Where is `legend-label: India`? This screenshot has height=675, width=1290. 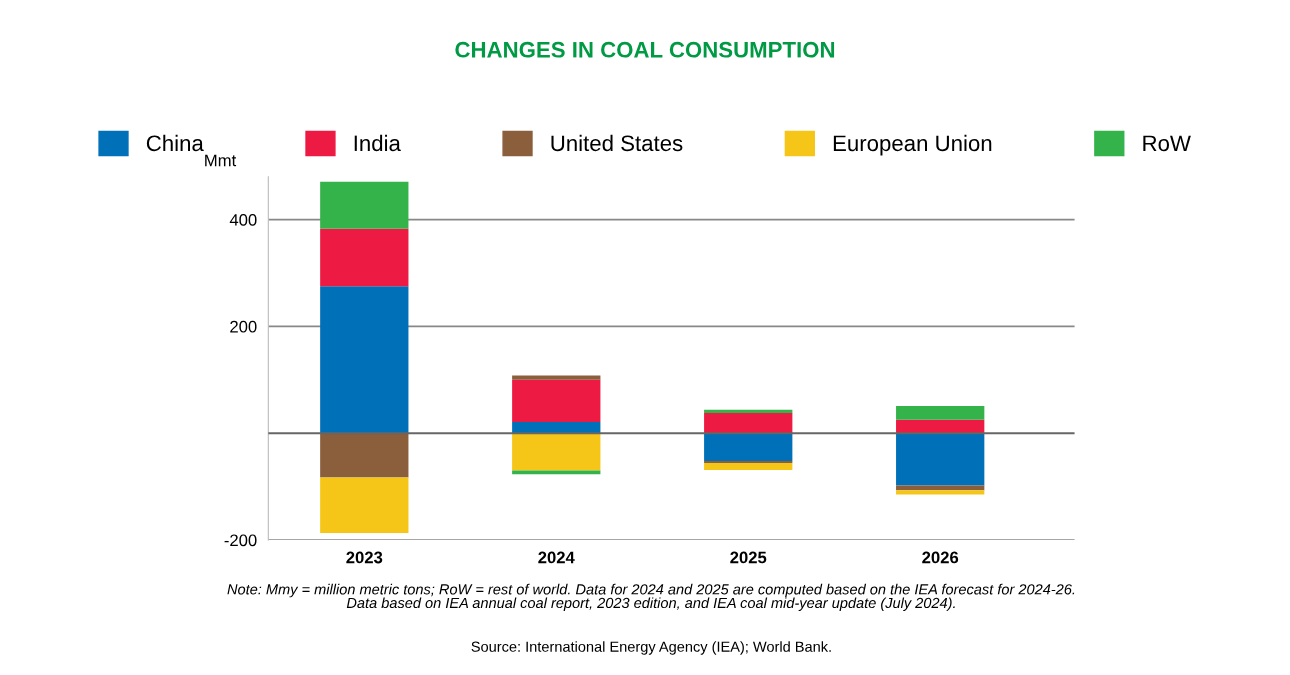
legend-label: India is located at coordinates (377, 143).